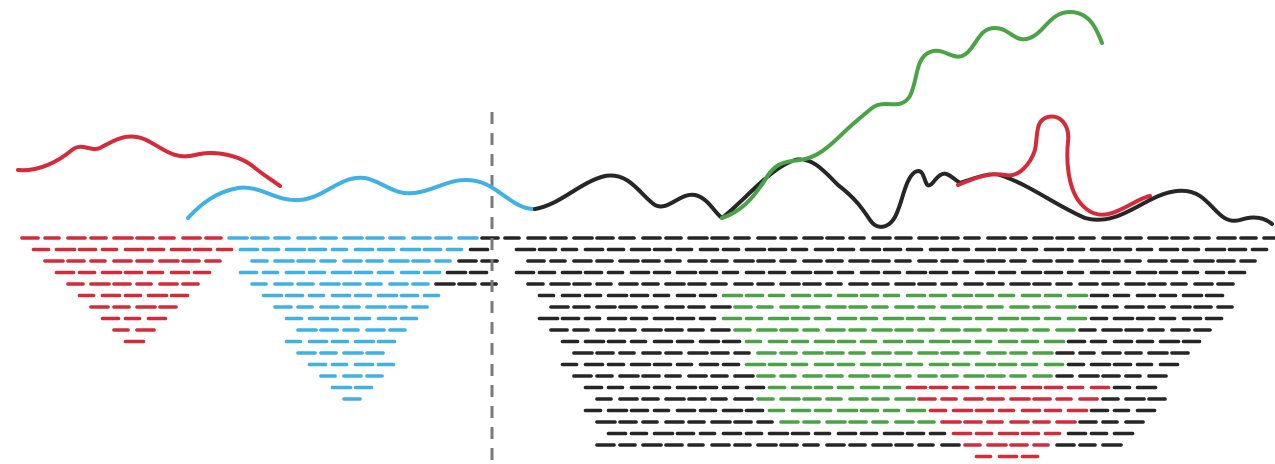 The height and width of the screenshot is (464, 1275). What do you see at coordinates (903, 193) in the screenshot?
I see `black-main-curve` at bounding box center [903, 193].